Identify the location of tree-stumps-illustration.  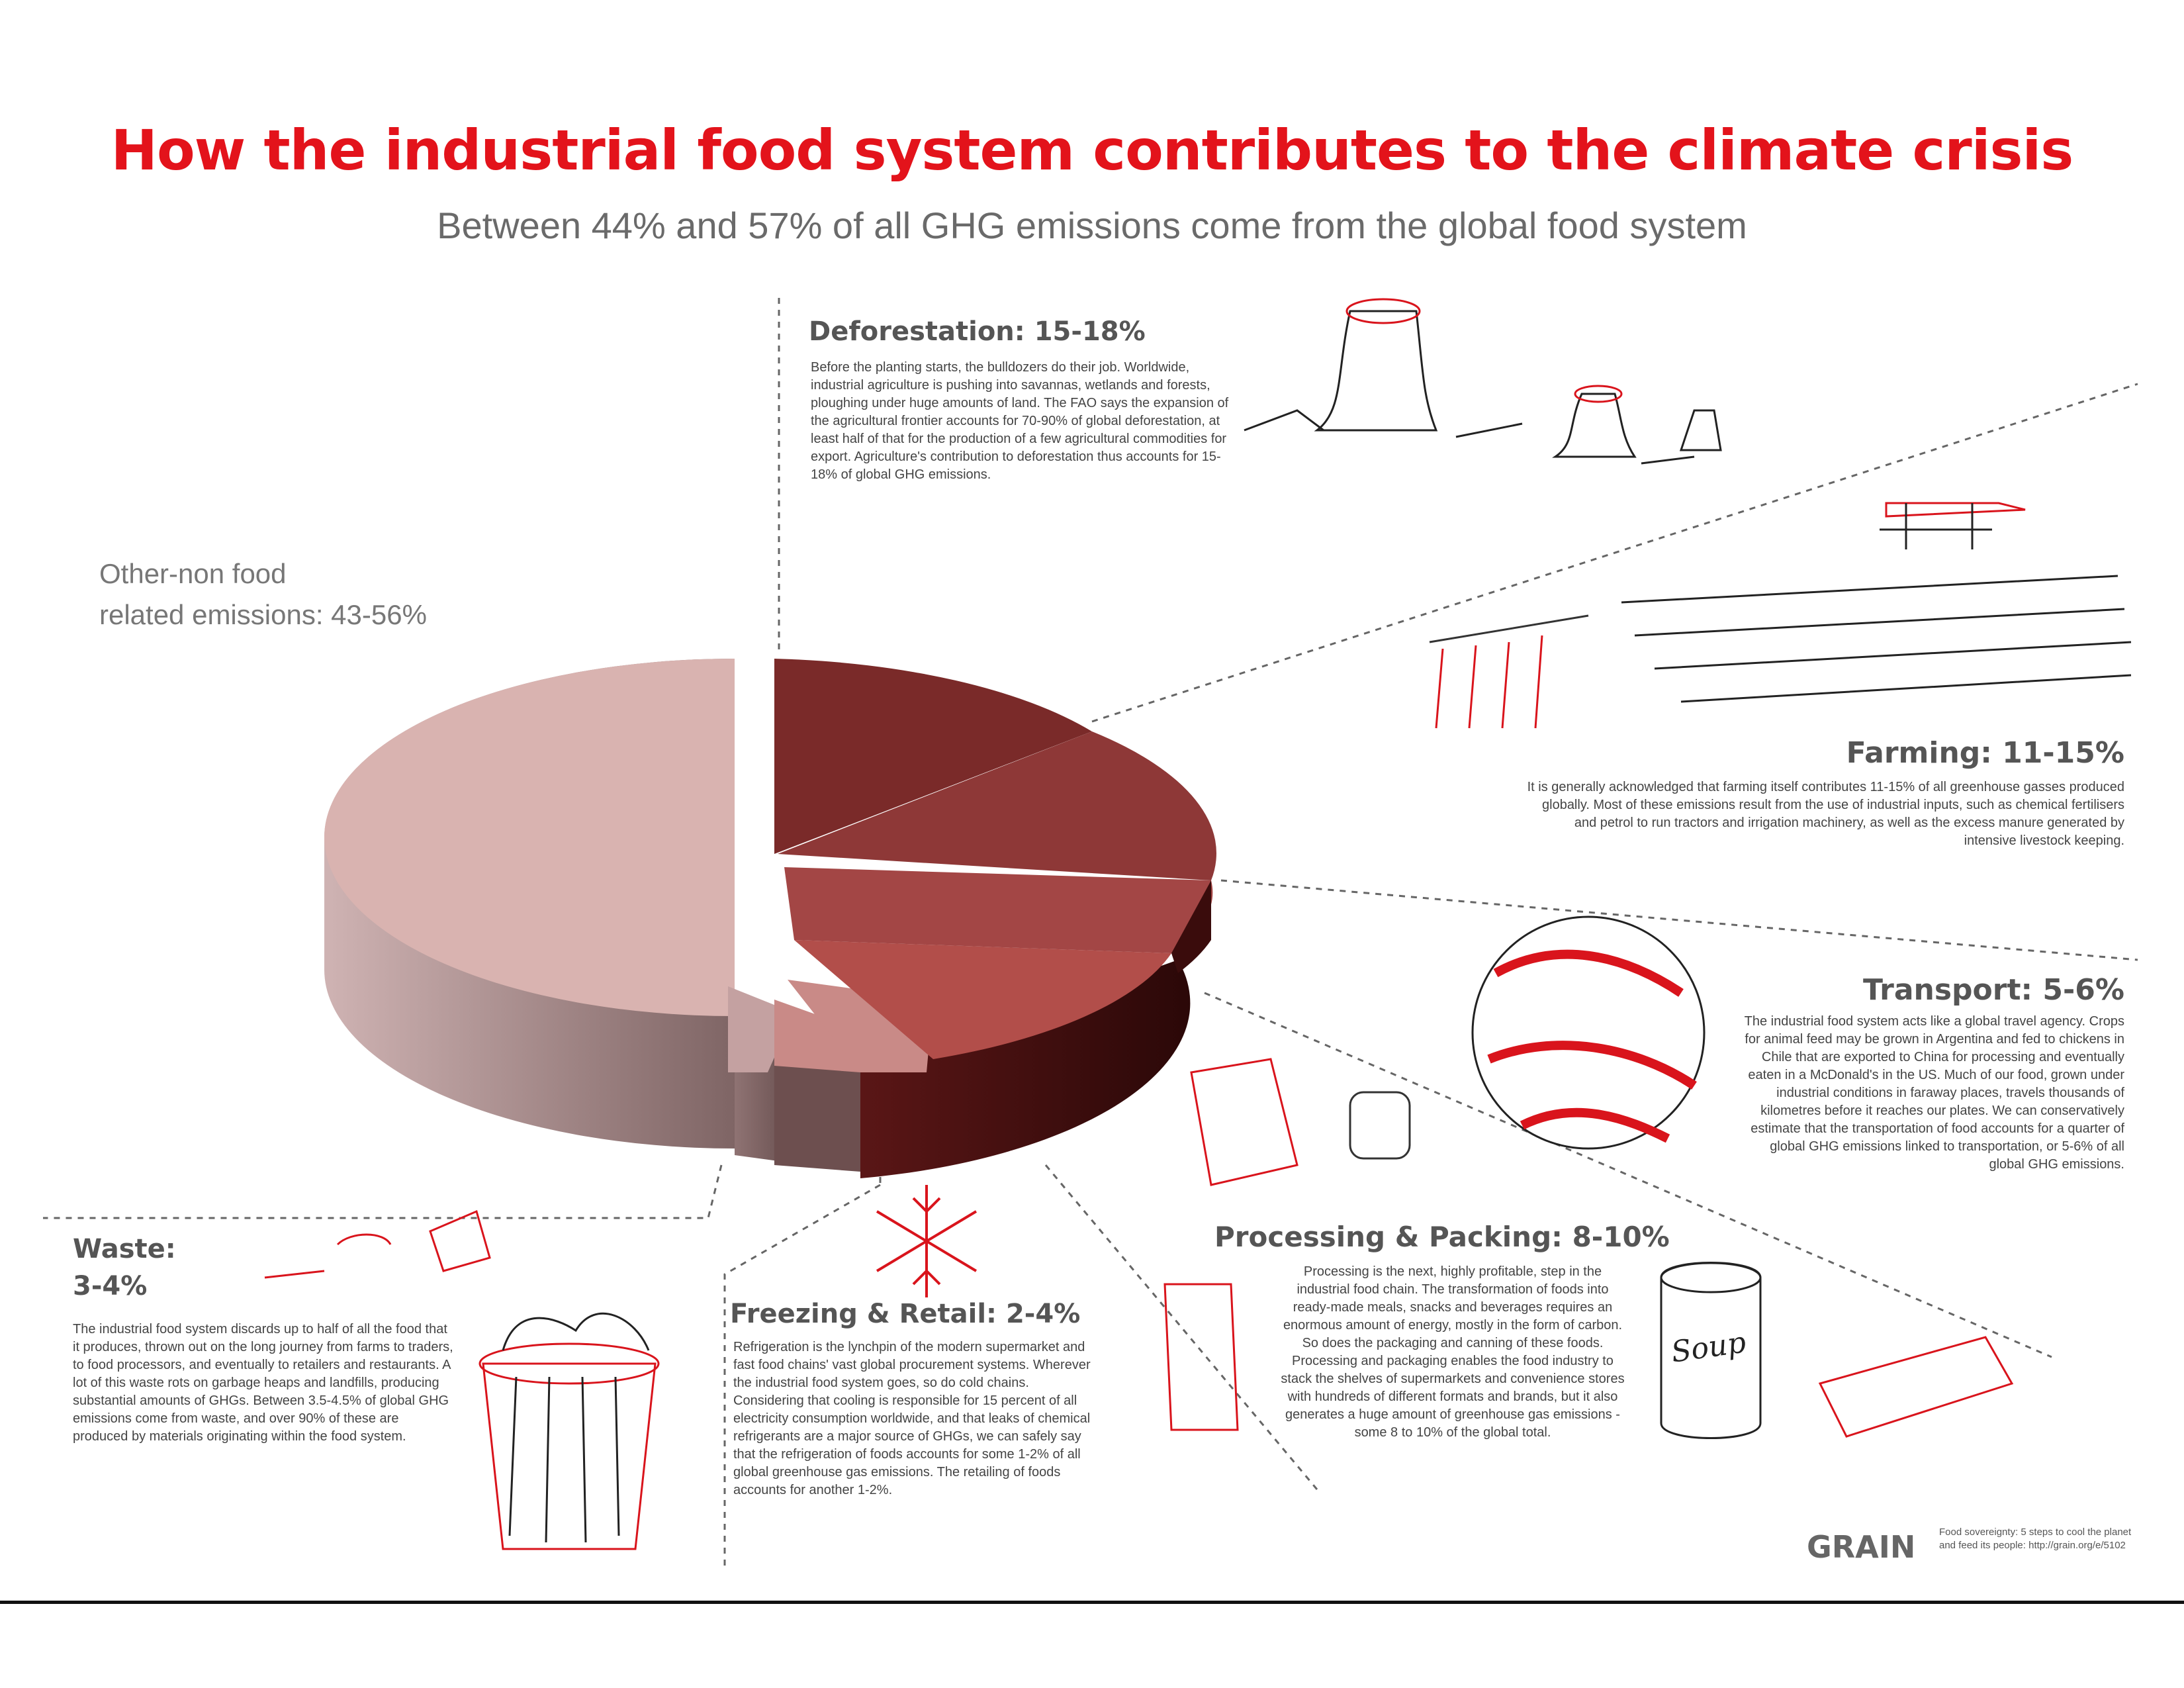
(1483, 381).